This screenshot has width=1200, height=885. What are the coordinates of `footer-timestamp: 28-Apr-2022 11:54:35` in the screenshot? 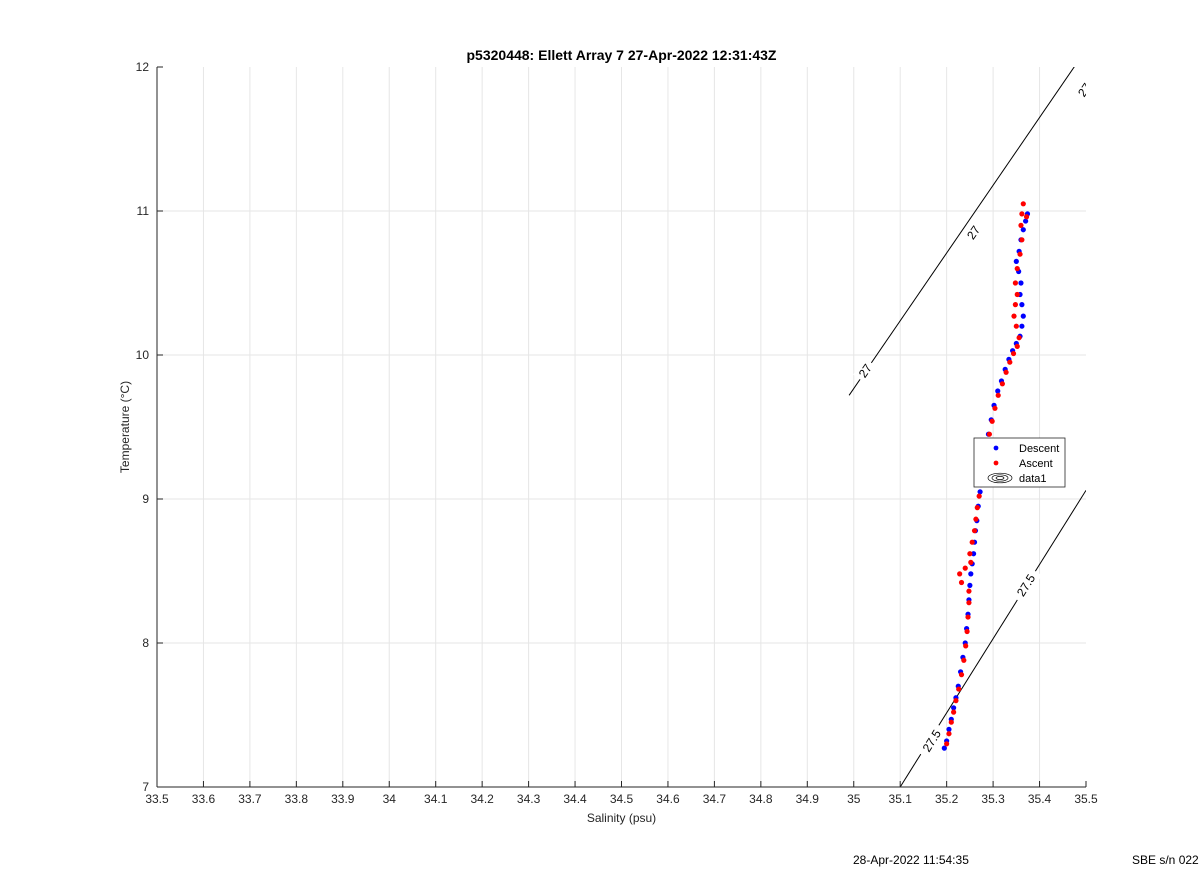 It's located at (911, 860).